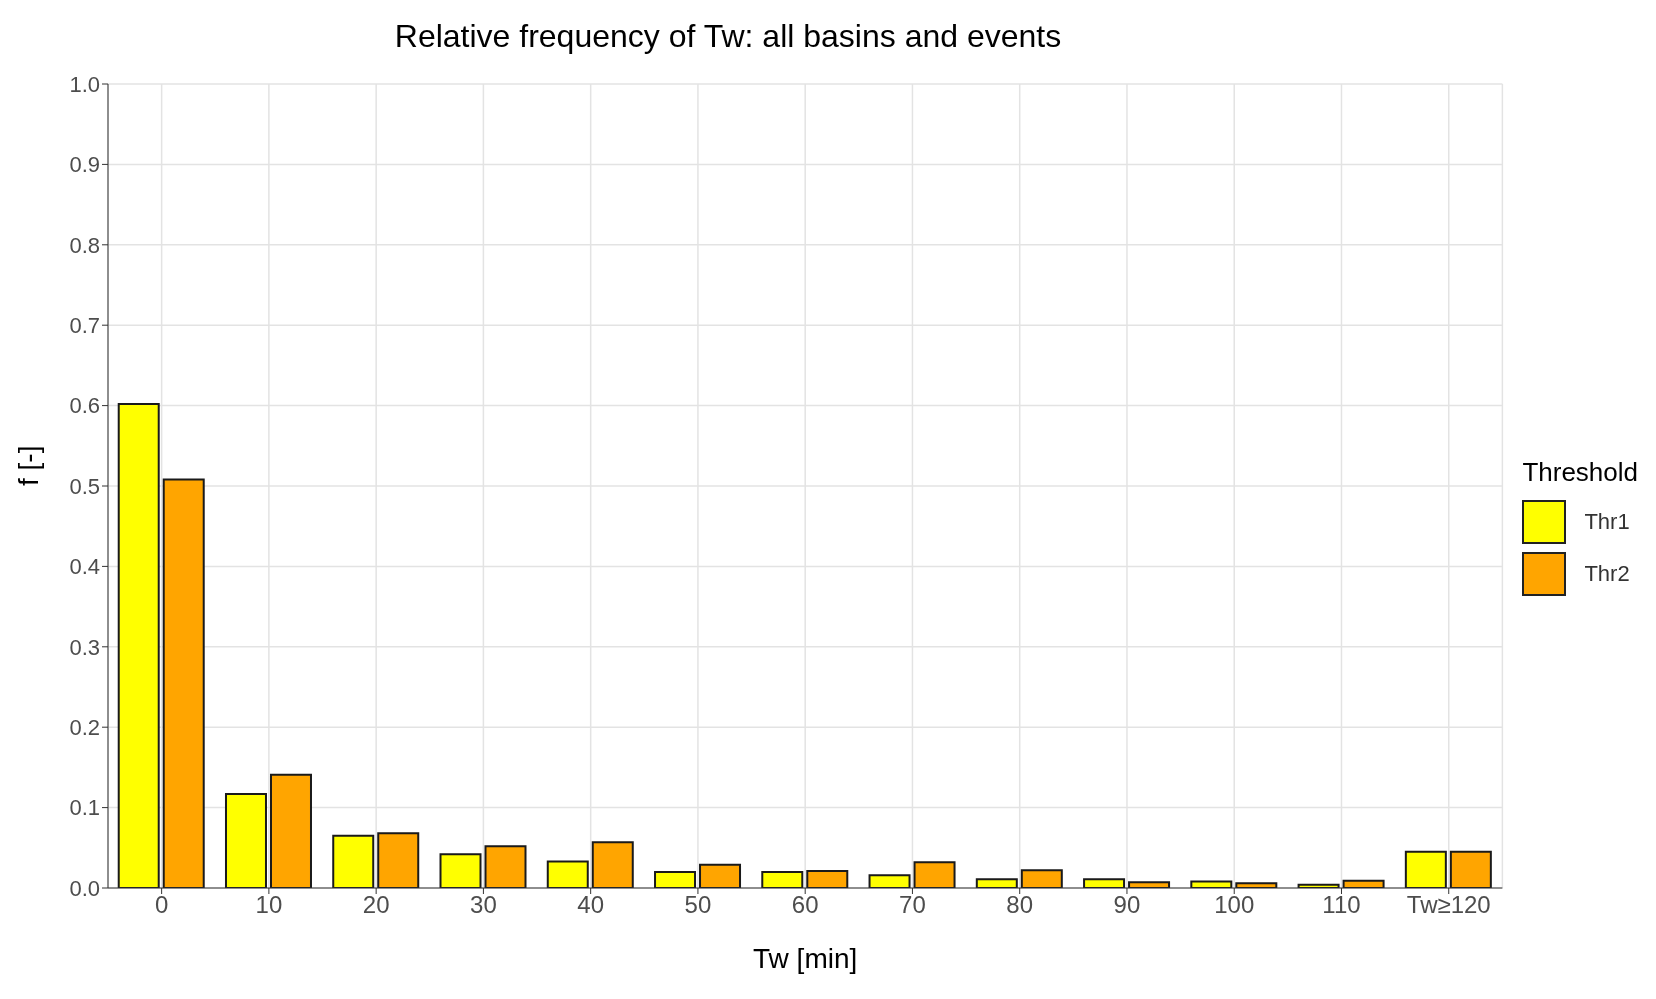 The image size is (1656, 999). Describe the element at coordinates (698, 905) in the screenshot. I see `x-tick-label: 50` at that location.